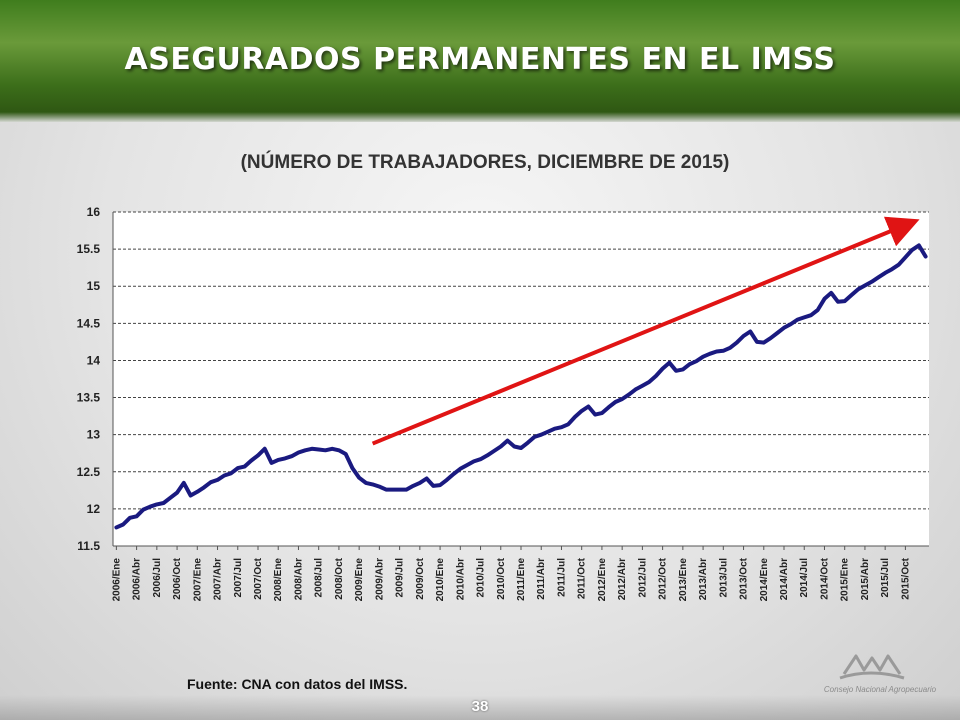 This screenshot has width=960, height=720. Describe the element at coordinates (94, 509) in the screenshot. I see `y-tick-label: 12` at that location.